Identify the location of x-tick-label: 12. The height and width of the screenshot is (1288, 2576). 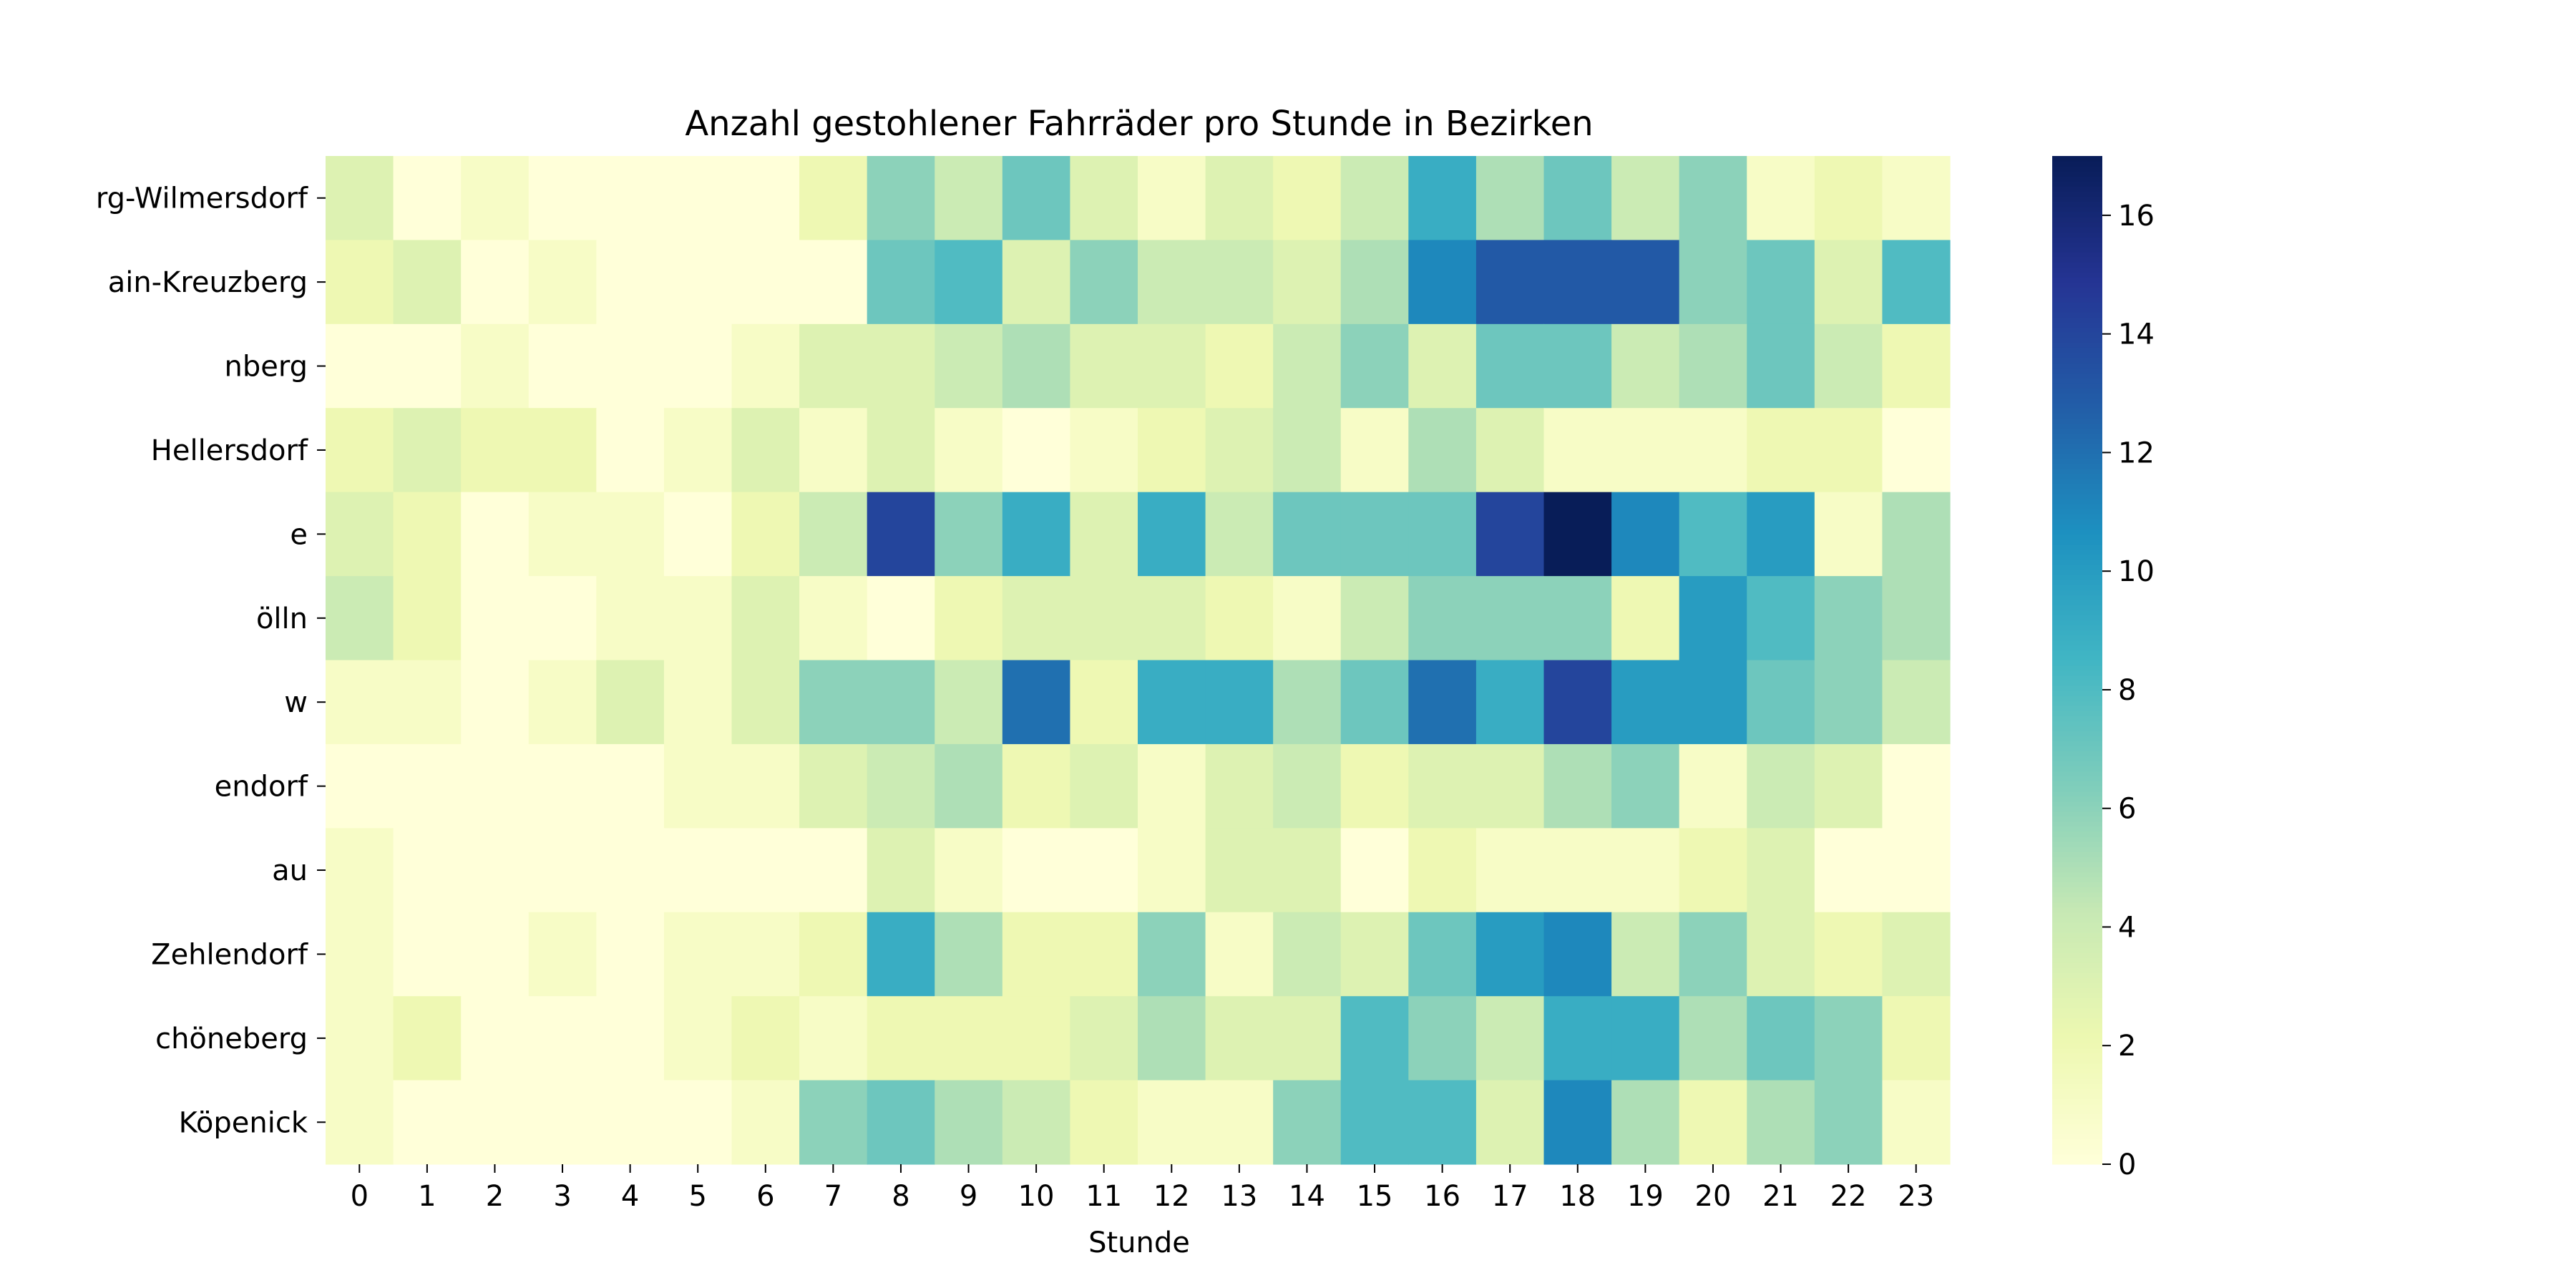
(1171, 1196).